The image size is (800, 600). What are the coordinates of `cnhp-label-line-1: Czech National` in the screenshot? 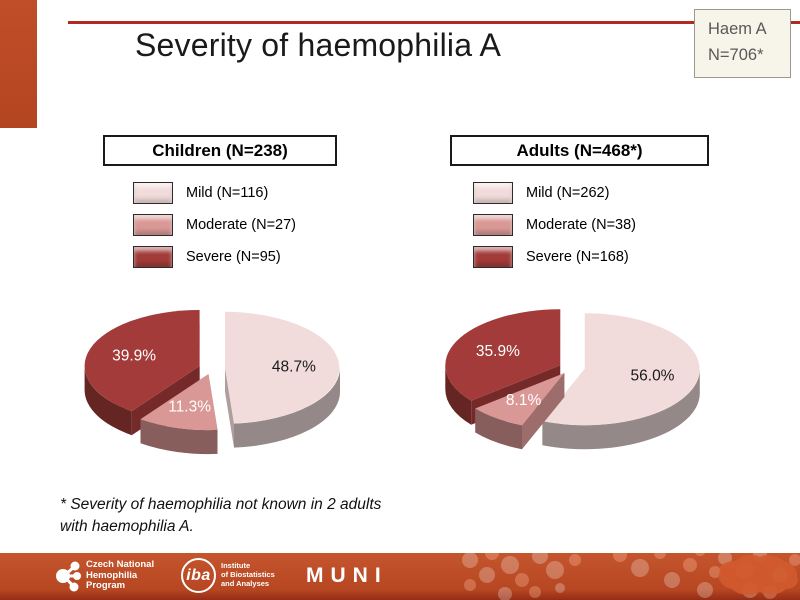 It's located at (120, 565).